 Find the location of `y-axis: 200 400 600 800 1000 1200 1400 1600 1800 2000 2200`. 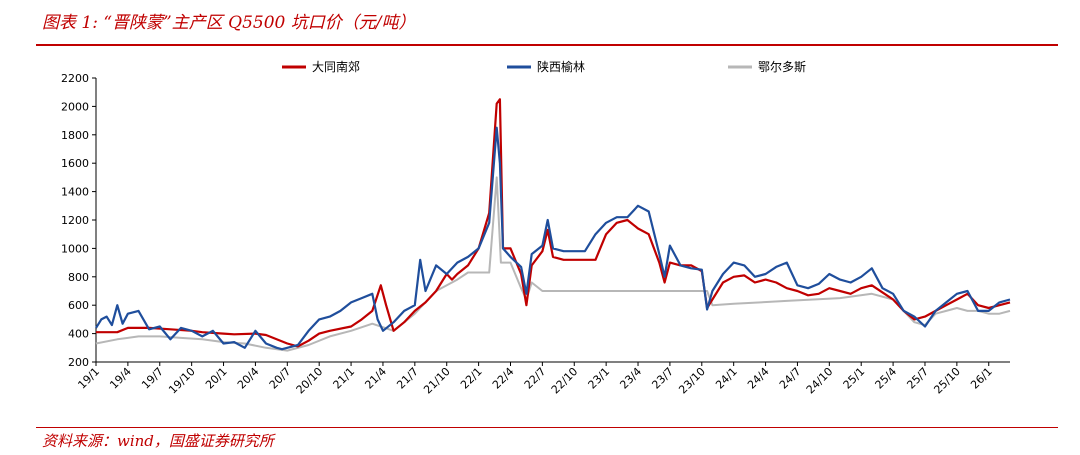

y-axis: 200 400 600 800 1000 1200 1400 1600 1800 2000 2200 is located at coordinates (79, 220).